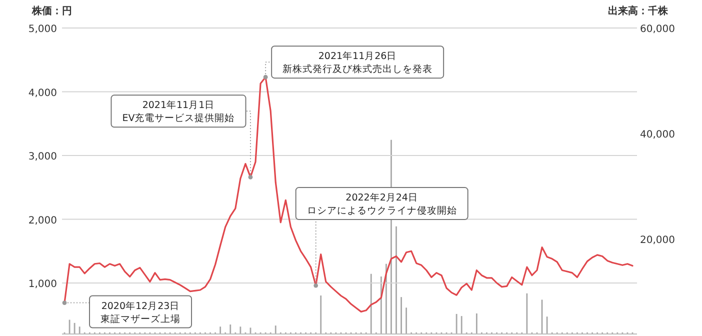  I want to click on annotation: 2020年12月23日, so click(140, 306).